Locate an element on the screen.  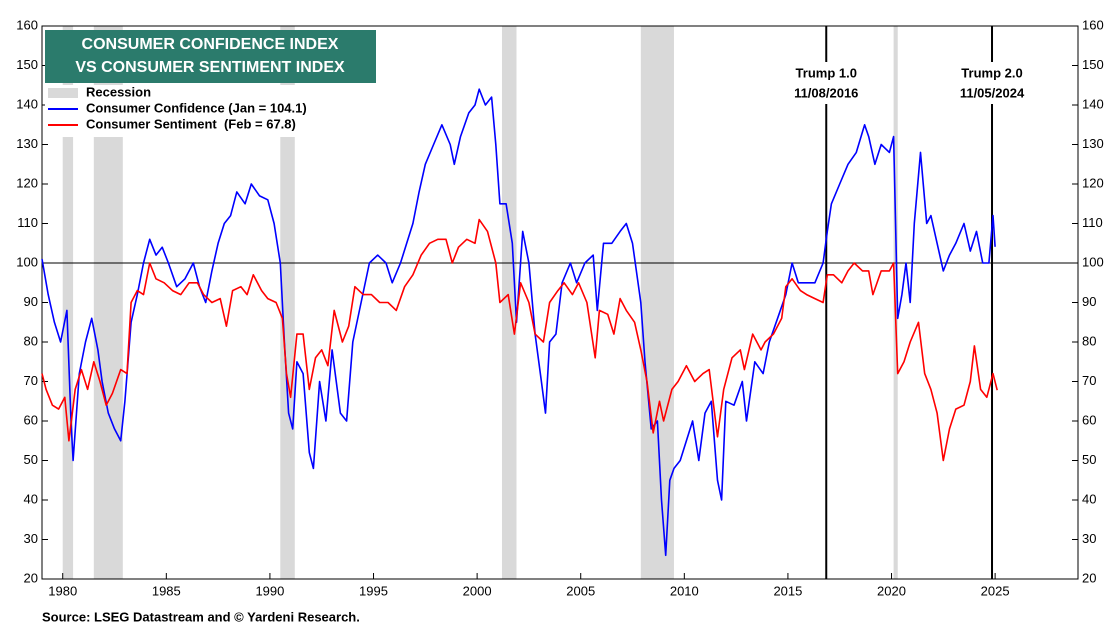
chart-title: VS CONSUMER SENTIMENT INDEX is located at coordinates (210, 67).